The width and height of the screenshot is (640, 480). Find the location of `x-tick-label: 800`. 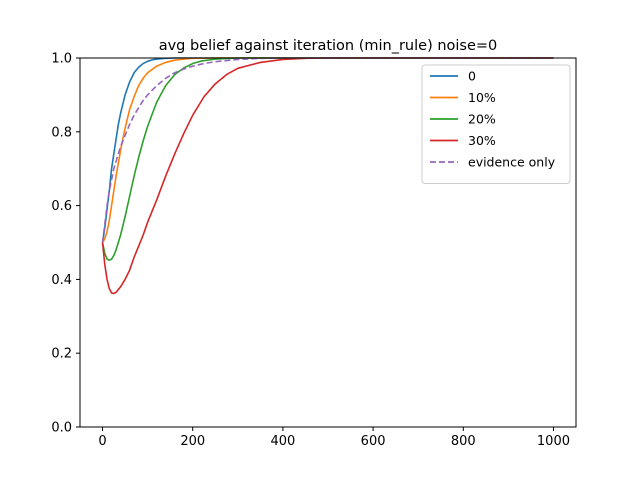

x-tick-label: 800 is located at coordinates (463, 441).